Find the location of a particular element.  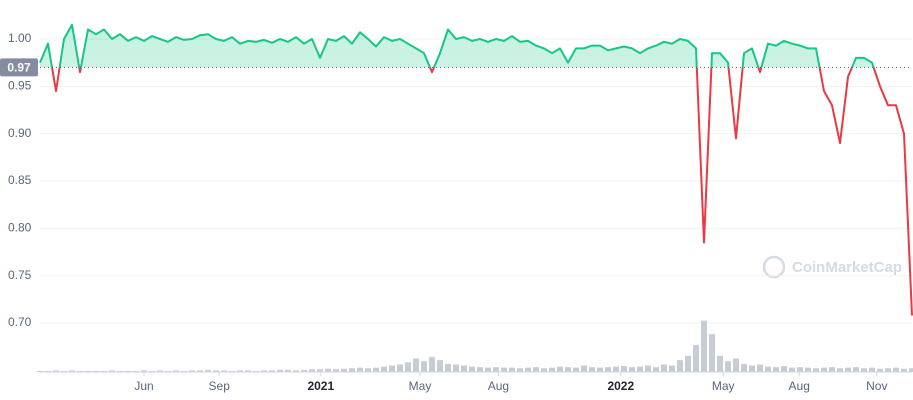

baseline-label: 0.97 is located at coordinates (19, 68).